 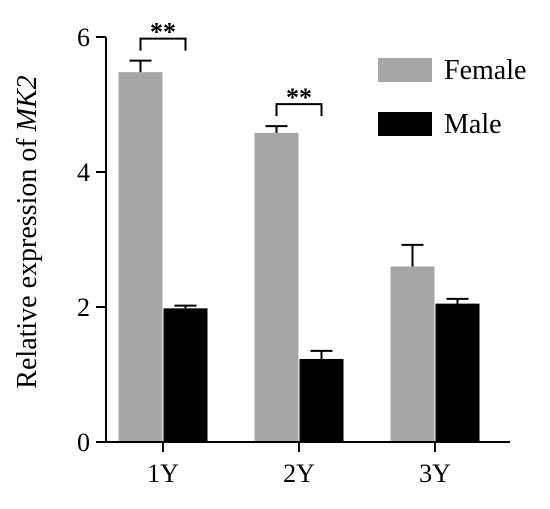 What do you see at coordinates (163, 473) in the screenshot?
I see `x-tick-label-1y: 1Y` at bounding box center [163, 473].